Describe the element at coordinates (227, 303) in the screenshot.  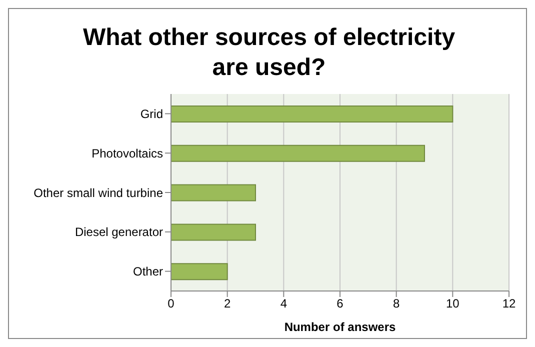
I see `x-tick-label: 2` at that location.